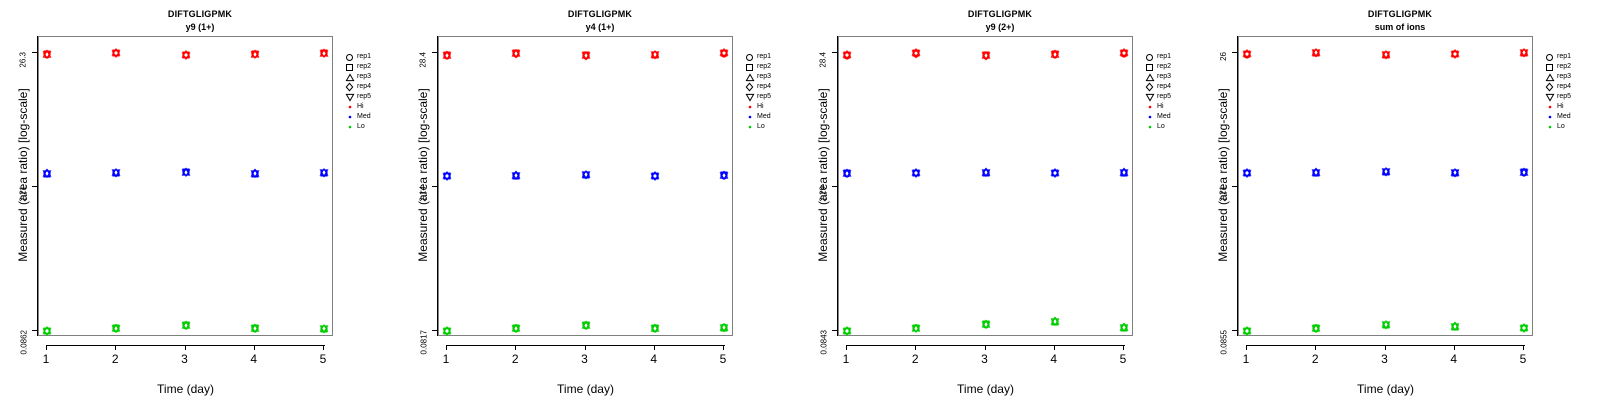  Describe the element at coordinates (423, 342) in the screenshot. I see `y-tick-label: 0.0817` at that location.